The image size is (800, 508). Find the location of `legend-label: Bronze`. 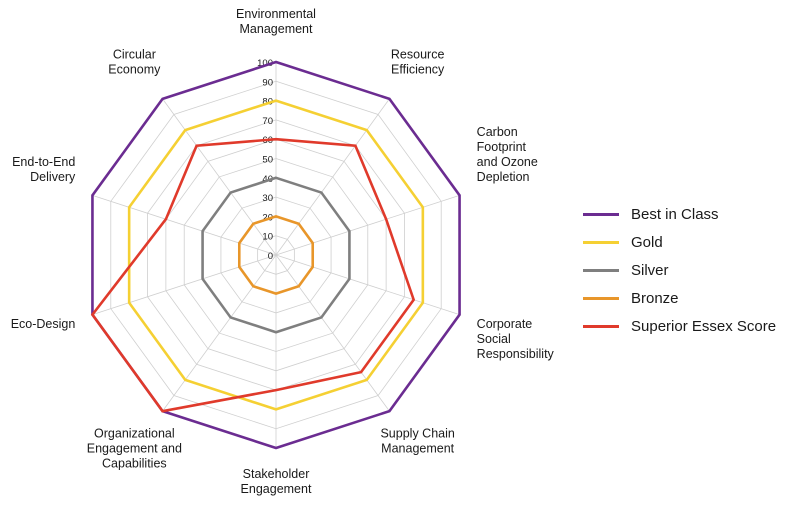

legend-label: Bronze is located at coordinates (655, 298).